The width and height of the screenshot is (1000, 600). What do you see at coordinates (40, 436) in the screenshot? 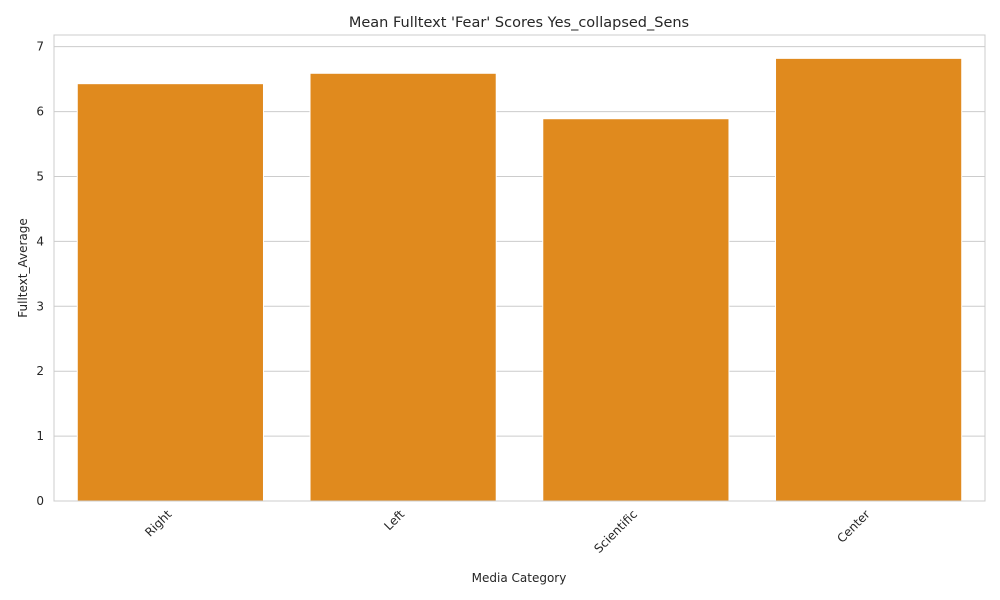
I see `y-tick-label: 1` at bounding box center [40, 436].